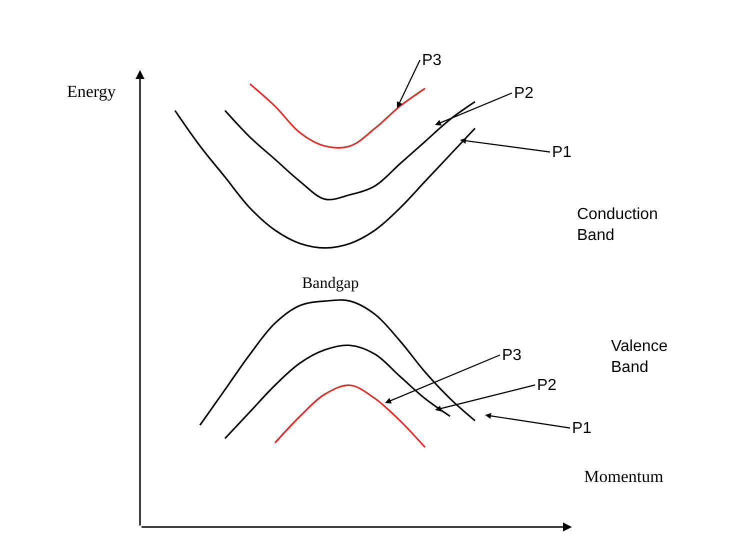 Image resolution: width=738 pixels, height=550 pixels. I want to click on annotation: P3, so click(512, 355).